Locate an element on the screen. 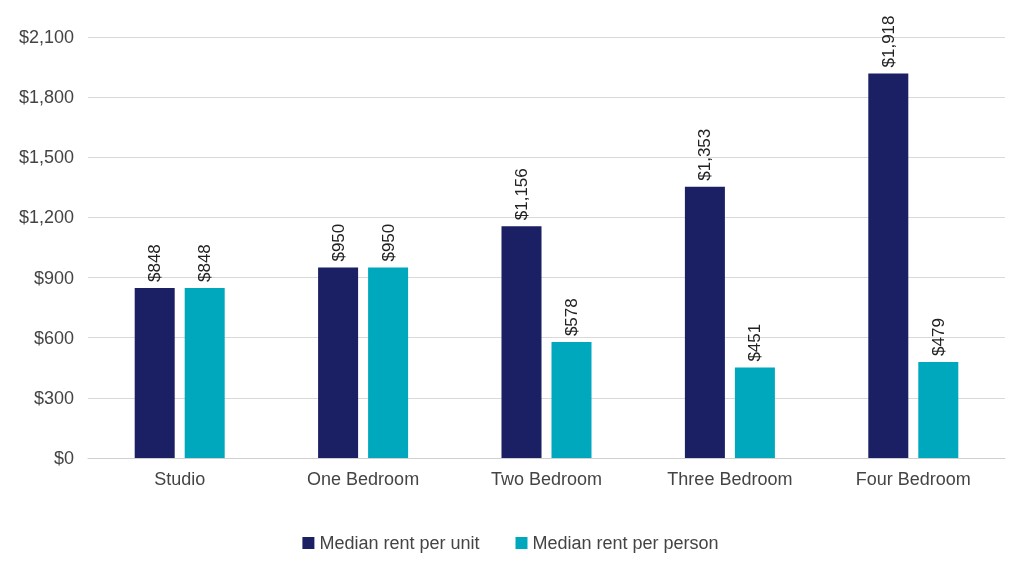 This screenshot has width=1021, height=575. y-tick-label: $900 is located at coordinates (53, 277).